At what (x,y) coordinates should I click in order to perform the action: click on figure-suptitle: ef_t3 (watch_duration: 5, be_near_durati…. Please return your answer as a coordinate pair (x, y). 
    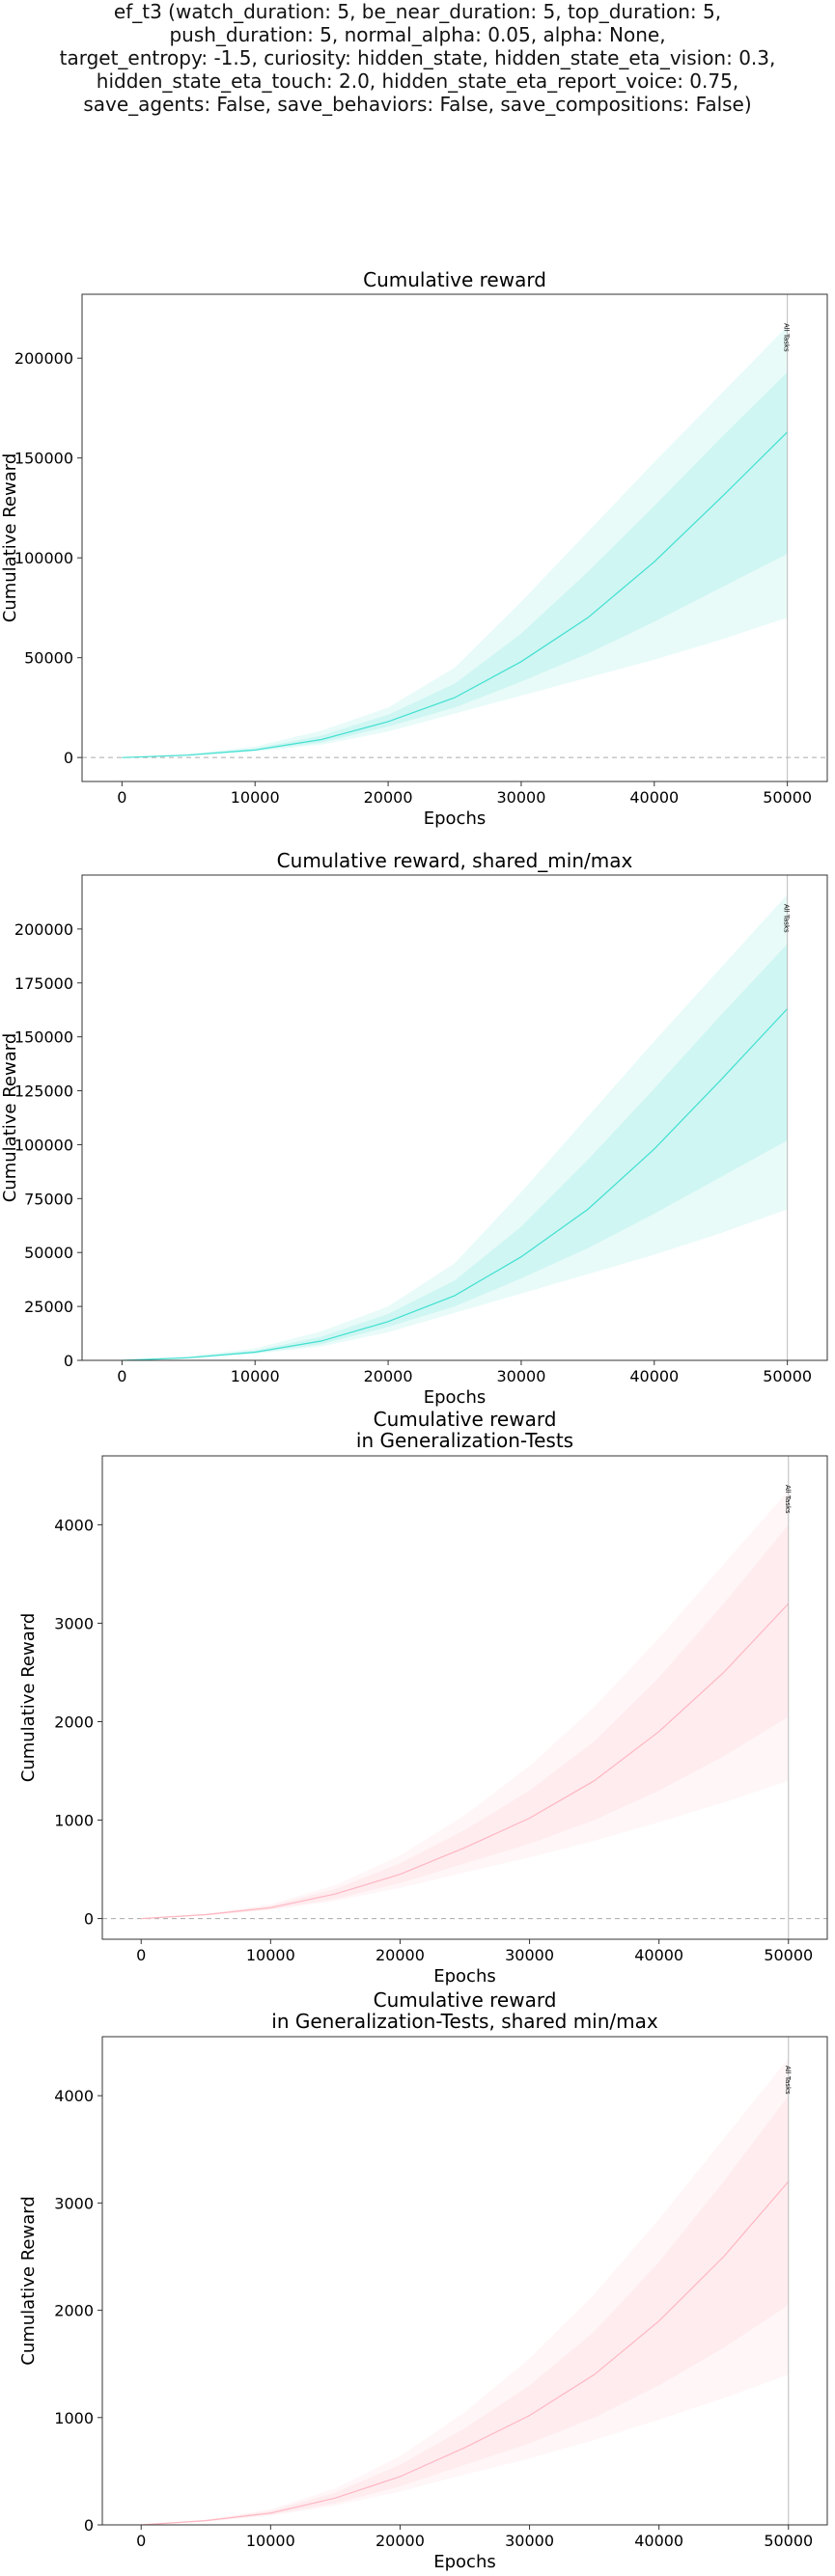
    Looking at the image, I should click on (417, 58).